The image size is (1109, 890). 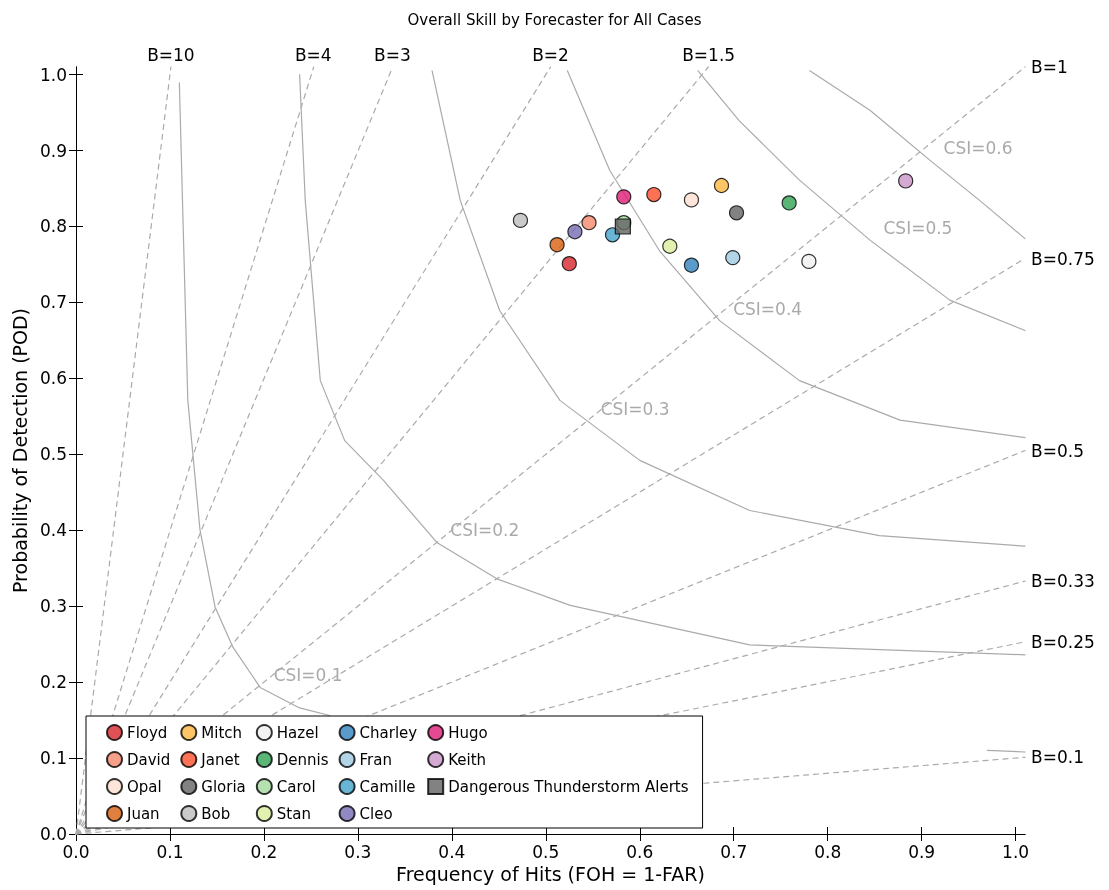 What do you see at coordinates (170, 851) in the screenshot?
I see `x-tick-label: 0.1` at bounding box center [170, 851].